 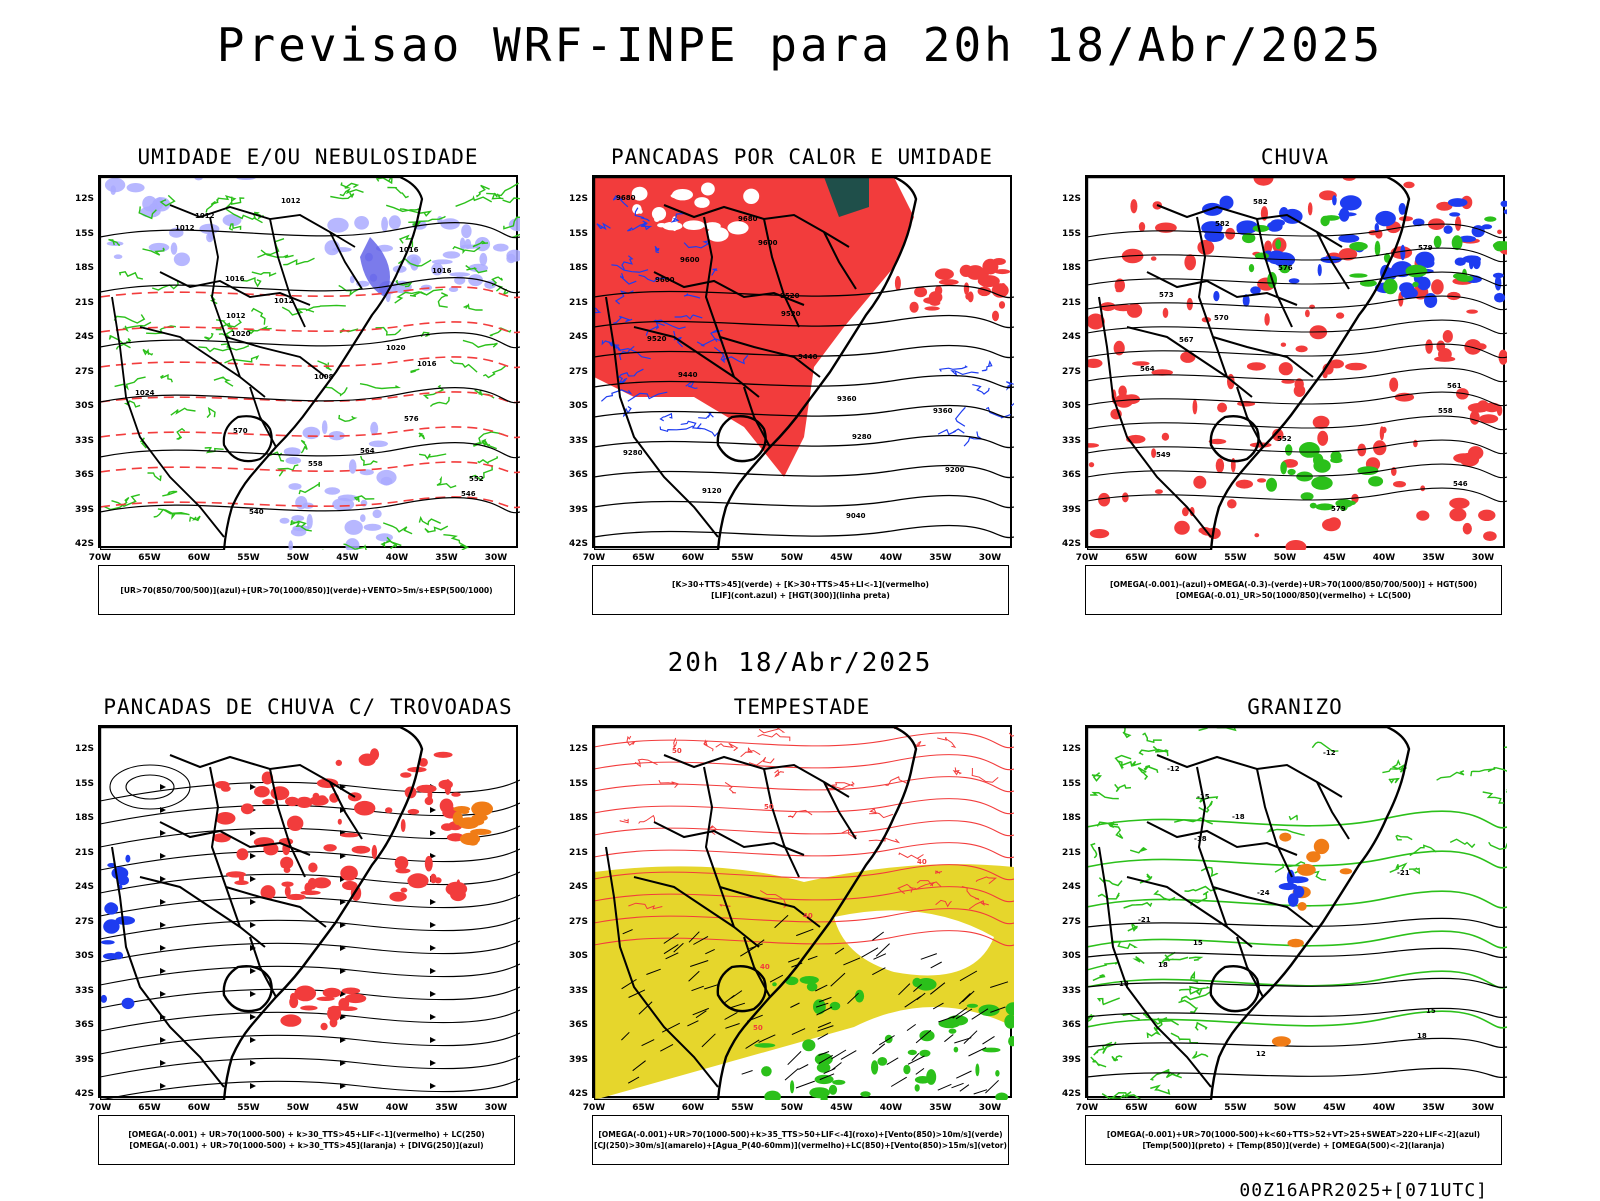 What do you see at coordinates (1238, 817) in the screenshot?
I see `contour-label: -18` at bounding box center [1238, 817].